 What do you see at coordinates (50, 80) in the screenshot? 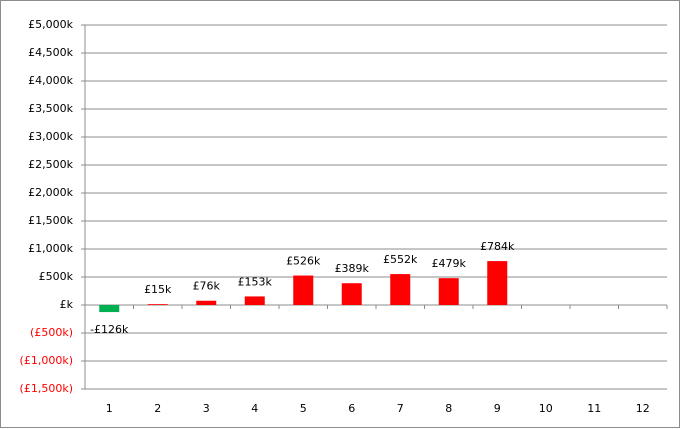
I see `y-tick-label: £4,000k` at bounding box center [50, 80].